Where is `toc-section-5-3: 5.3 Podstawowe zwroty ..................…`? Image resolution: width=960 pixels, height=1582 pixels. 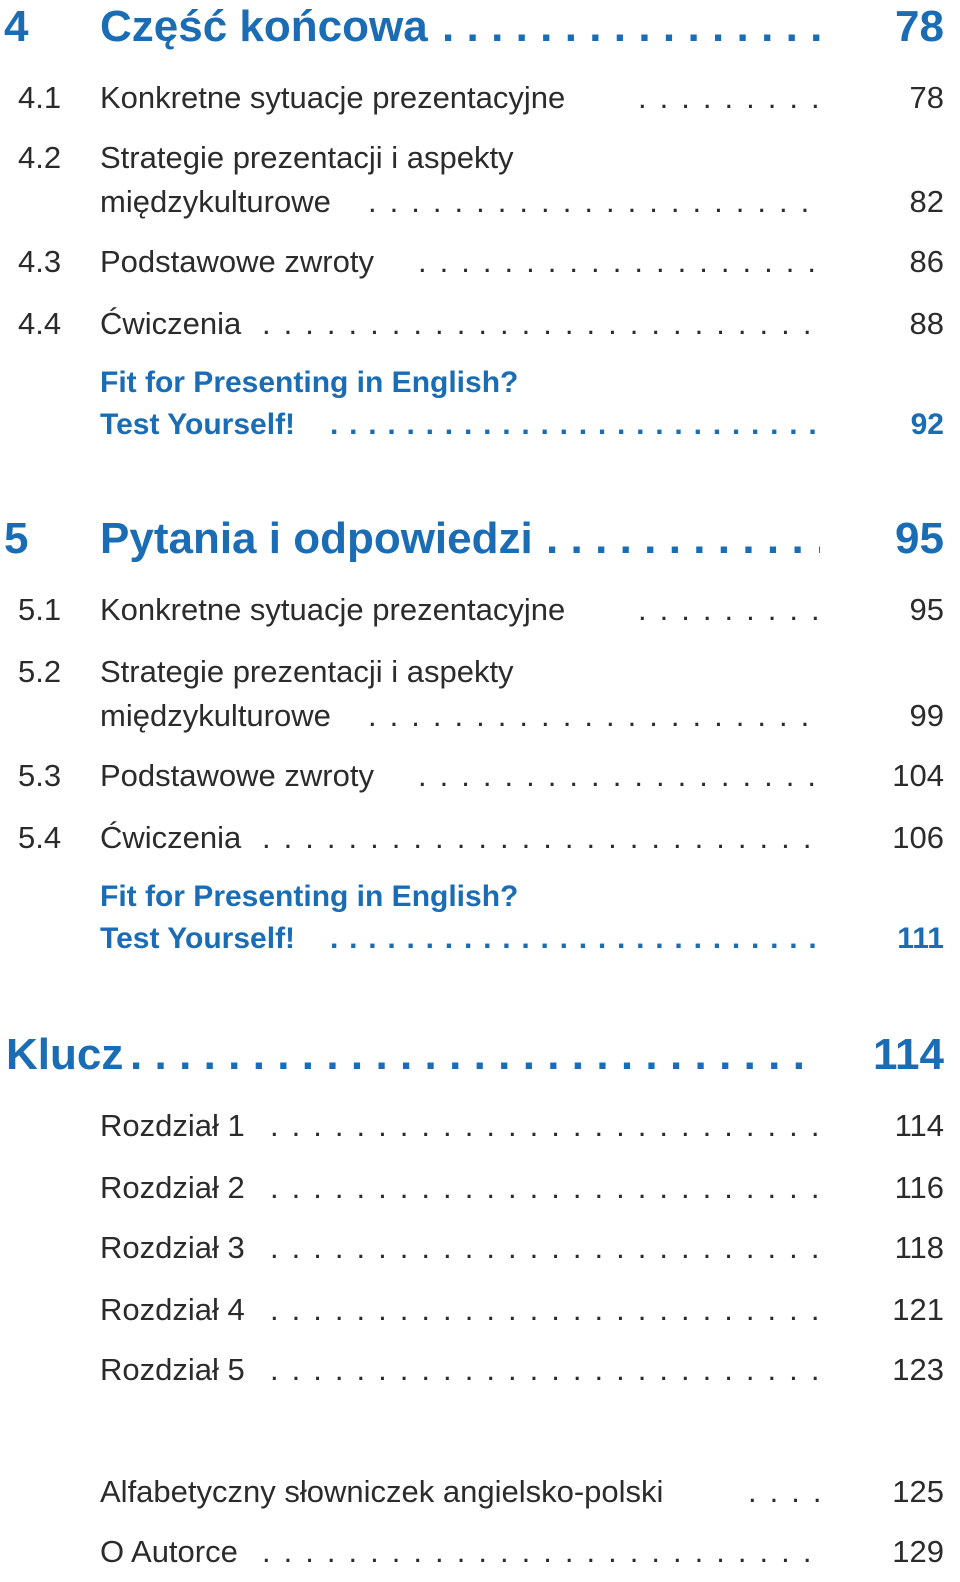 toc-section-5-3: 5.3 Podstawowe zwroty ..................… is located at coordinates (480, 779).